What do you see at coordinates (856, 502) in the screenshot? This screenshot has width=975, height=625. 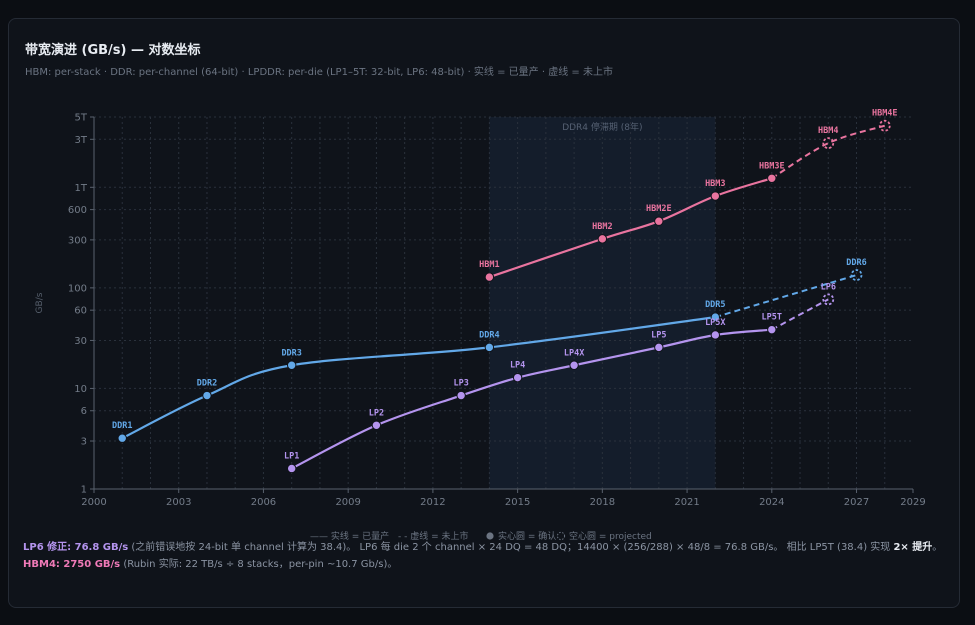 I see `x-tick-label: 2027` at bounding box center [856, 502].